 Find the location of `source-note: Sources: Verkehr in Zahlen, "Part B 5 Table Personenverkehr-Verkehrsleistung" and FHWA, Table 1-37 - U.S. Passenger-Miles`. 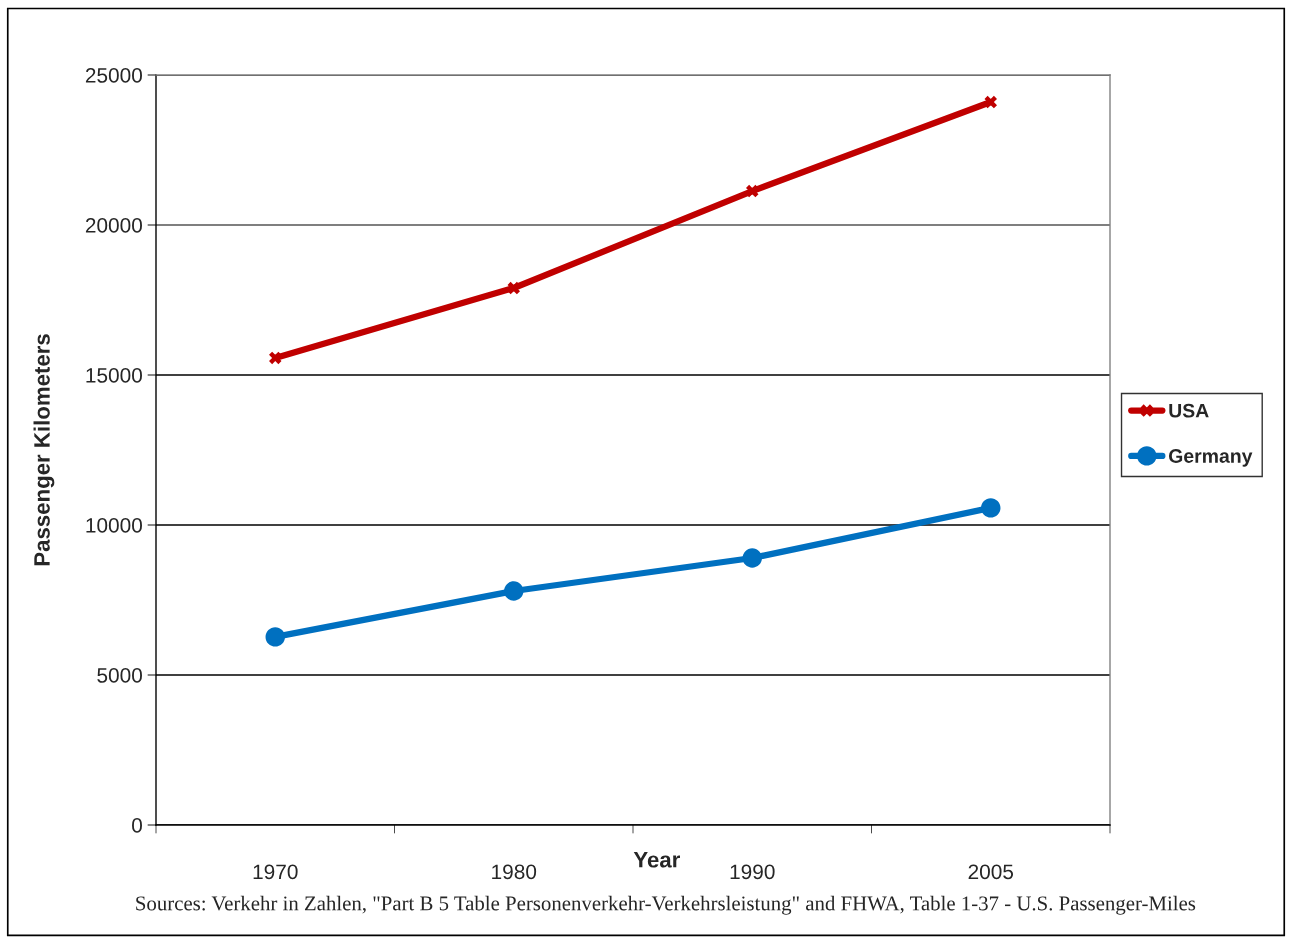

source-note: Sources: Verkehr in Zahlen, "Part B 5 Table Personenverkehr-Verkehrsleistung" and FHWA, Table 1-37 - U.S. Passenger-Miles is located at coordinates (666, 905).